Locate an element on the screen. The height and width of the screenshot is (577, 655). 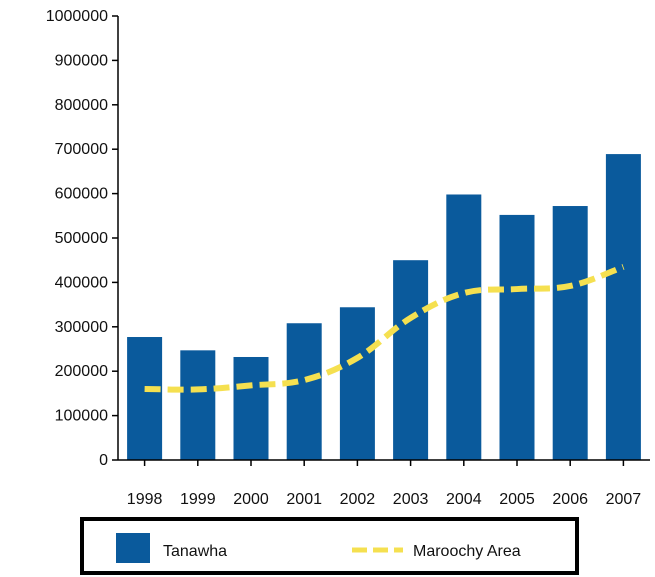
x-tick-label-2006: 2006 is located at coordinates (570, 499).